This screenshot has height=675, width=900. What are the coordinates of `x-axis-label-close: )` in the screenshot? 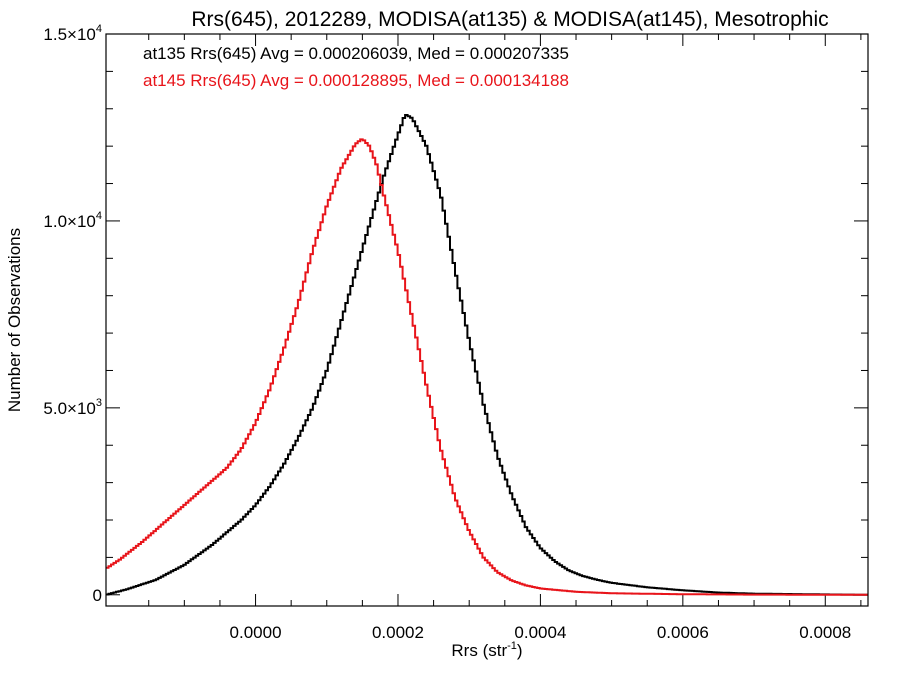 It's located at (520, 650).